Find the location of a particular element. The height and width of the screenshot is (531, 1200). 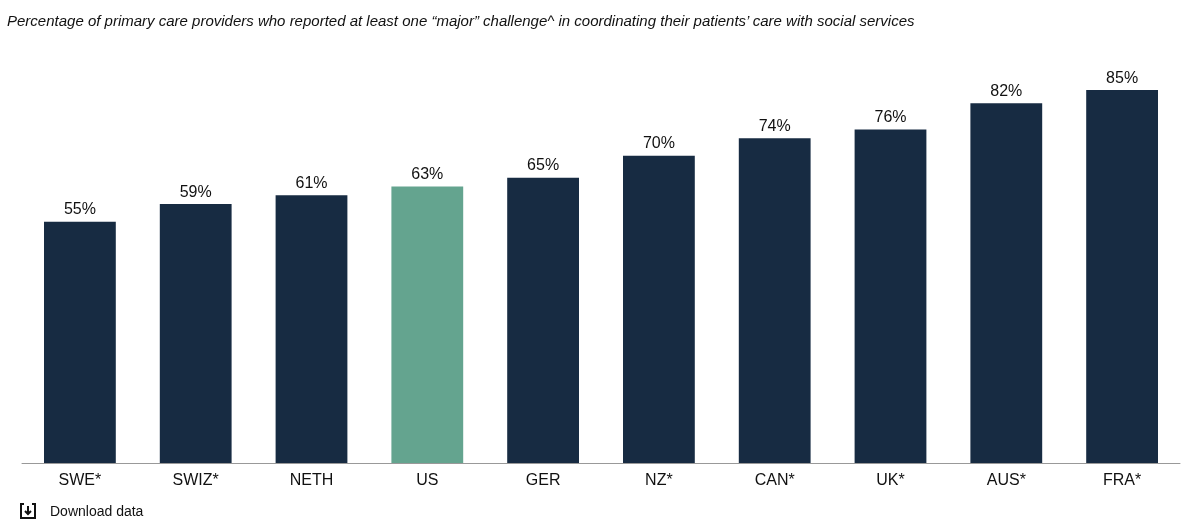

x-tick-label: FRA* is located at coordinates (1122, 479).